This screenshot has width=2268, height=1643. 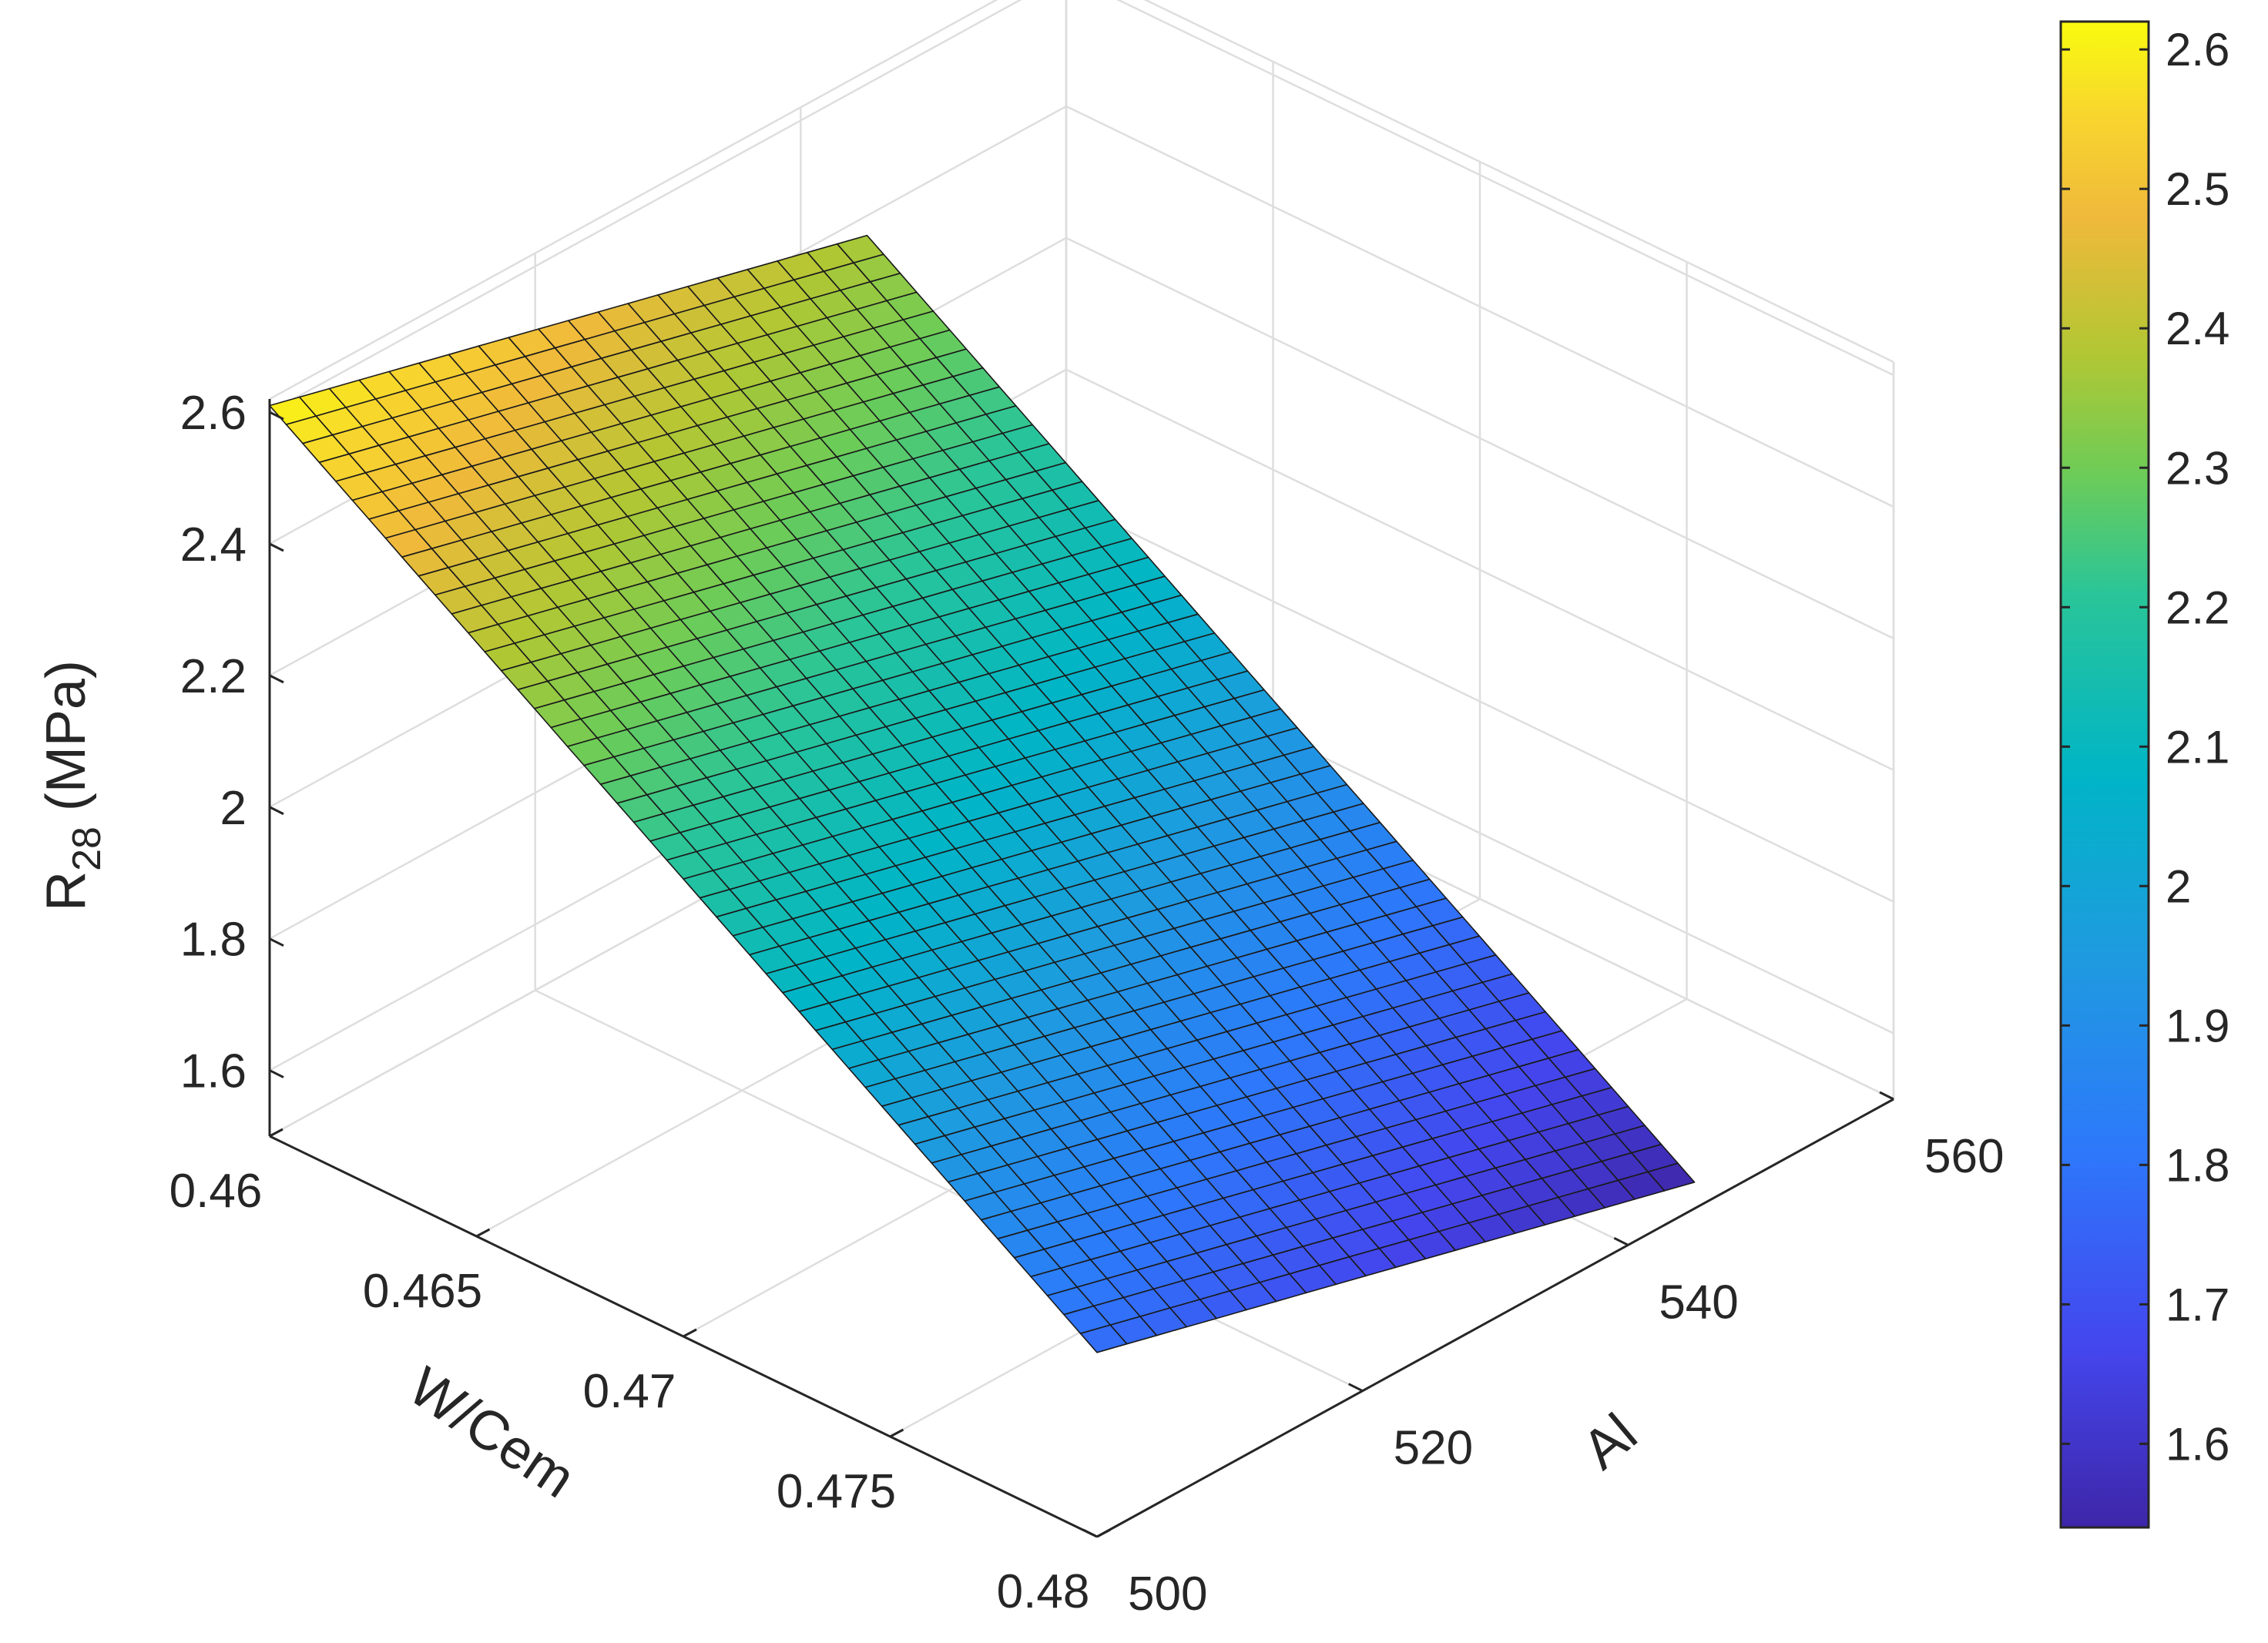 I want to click on colorbar-tick-label: 2.1, so click(x=2197, y=747).